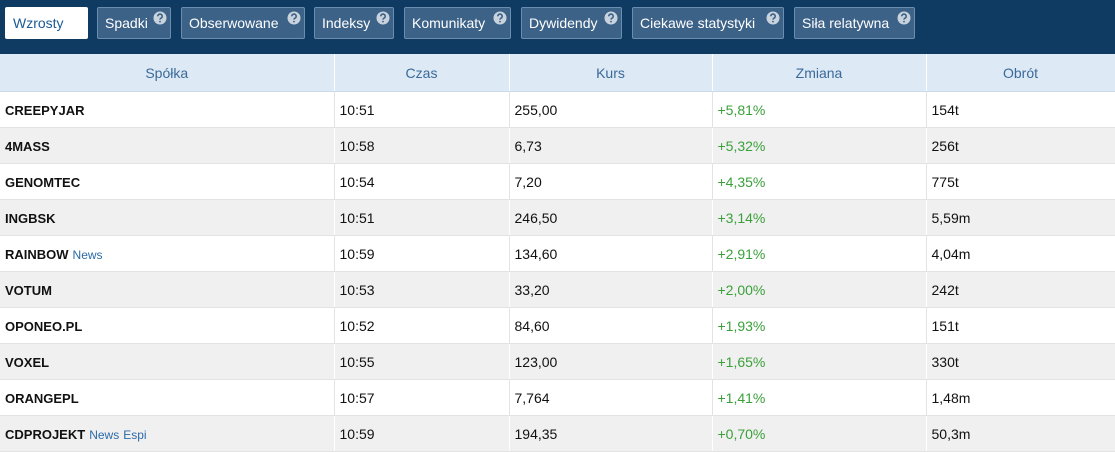 The width and height of the screenshot is (1115, 452). I want to click on time-cell: 10:54, so click(422, 181).